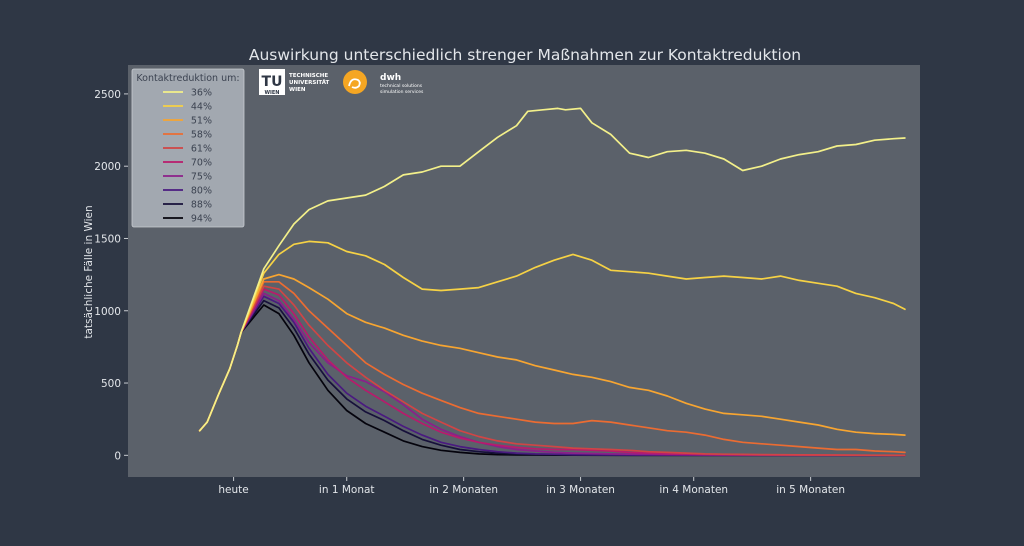 The width and height of the screenshot is (1024, 546). What do you see at coordinates (187, 78) in the screenshot?
I see `legend-title: Kontaktreduktion um:` at bounding box center [187, 78].